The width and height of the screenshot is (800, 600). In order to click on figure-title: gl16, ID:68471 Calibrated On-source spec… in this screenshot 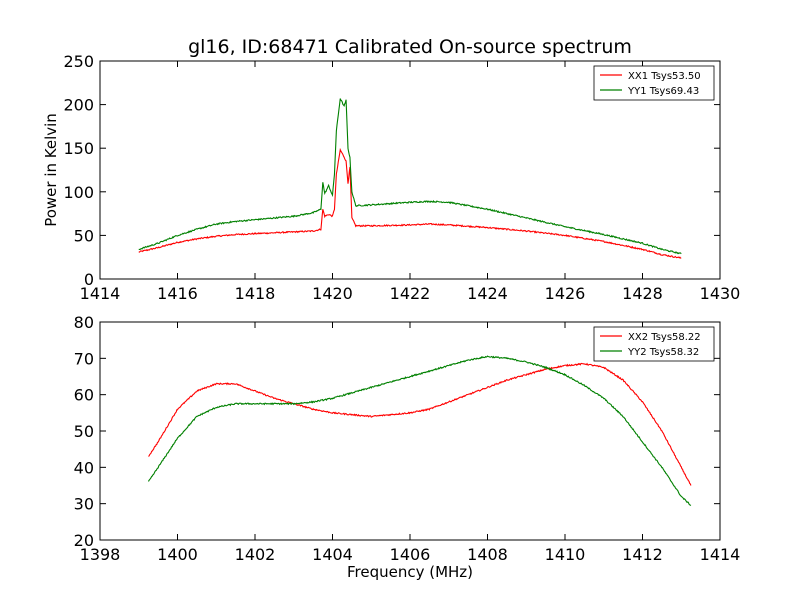, I will do `click(410, 47)`.